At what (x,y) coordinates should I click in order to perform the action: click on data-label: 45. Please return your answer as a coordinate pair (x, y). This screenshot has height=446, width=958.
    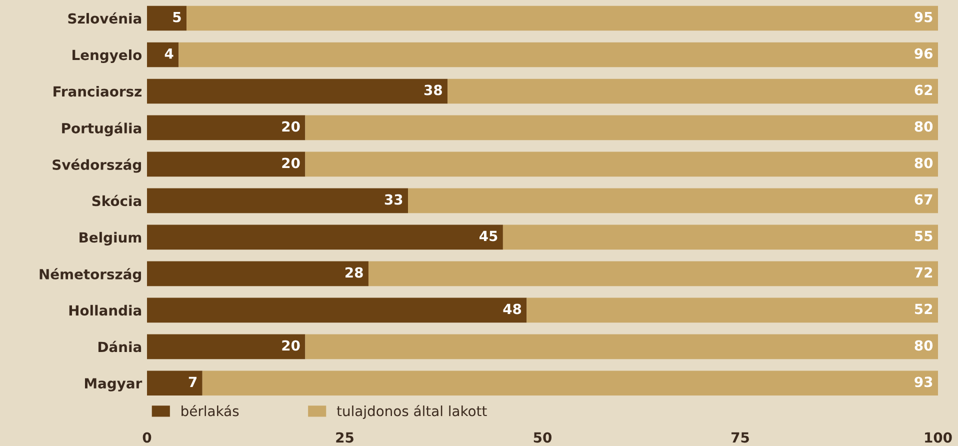
    Looking at the image, I should click on (489, 236).